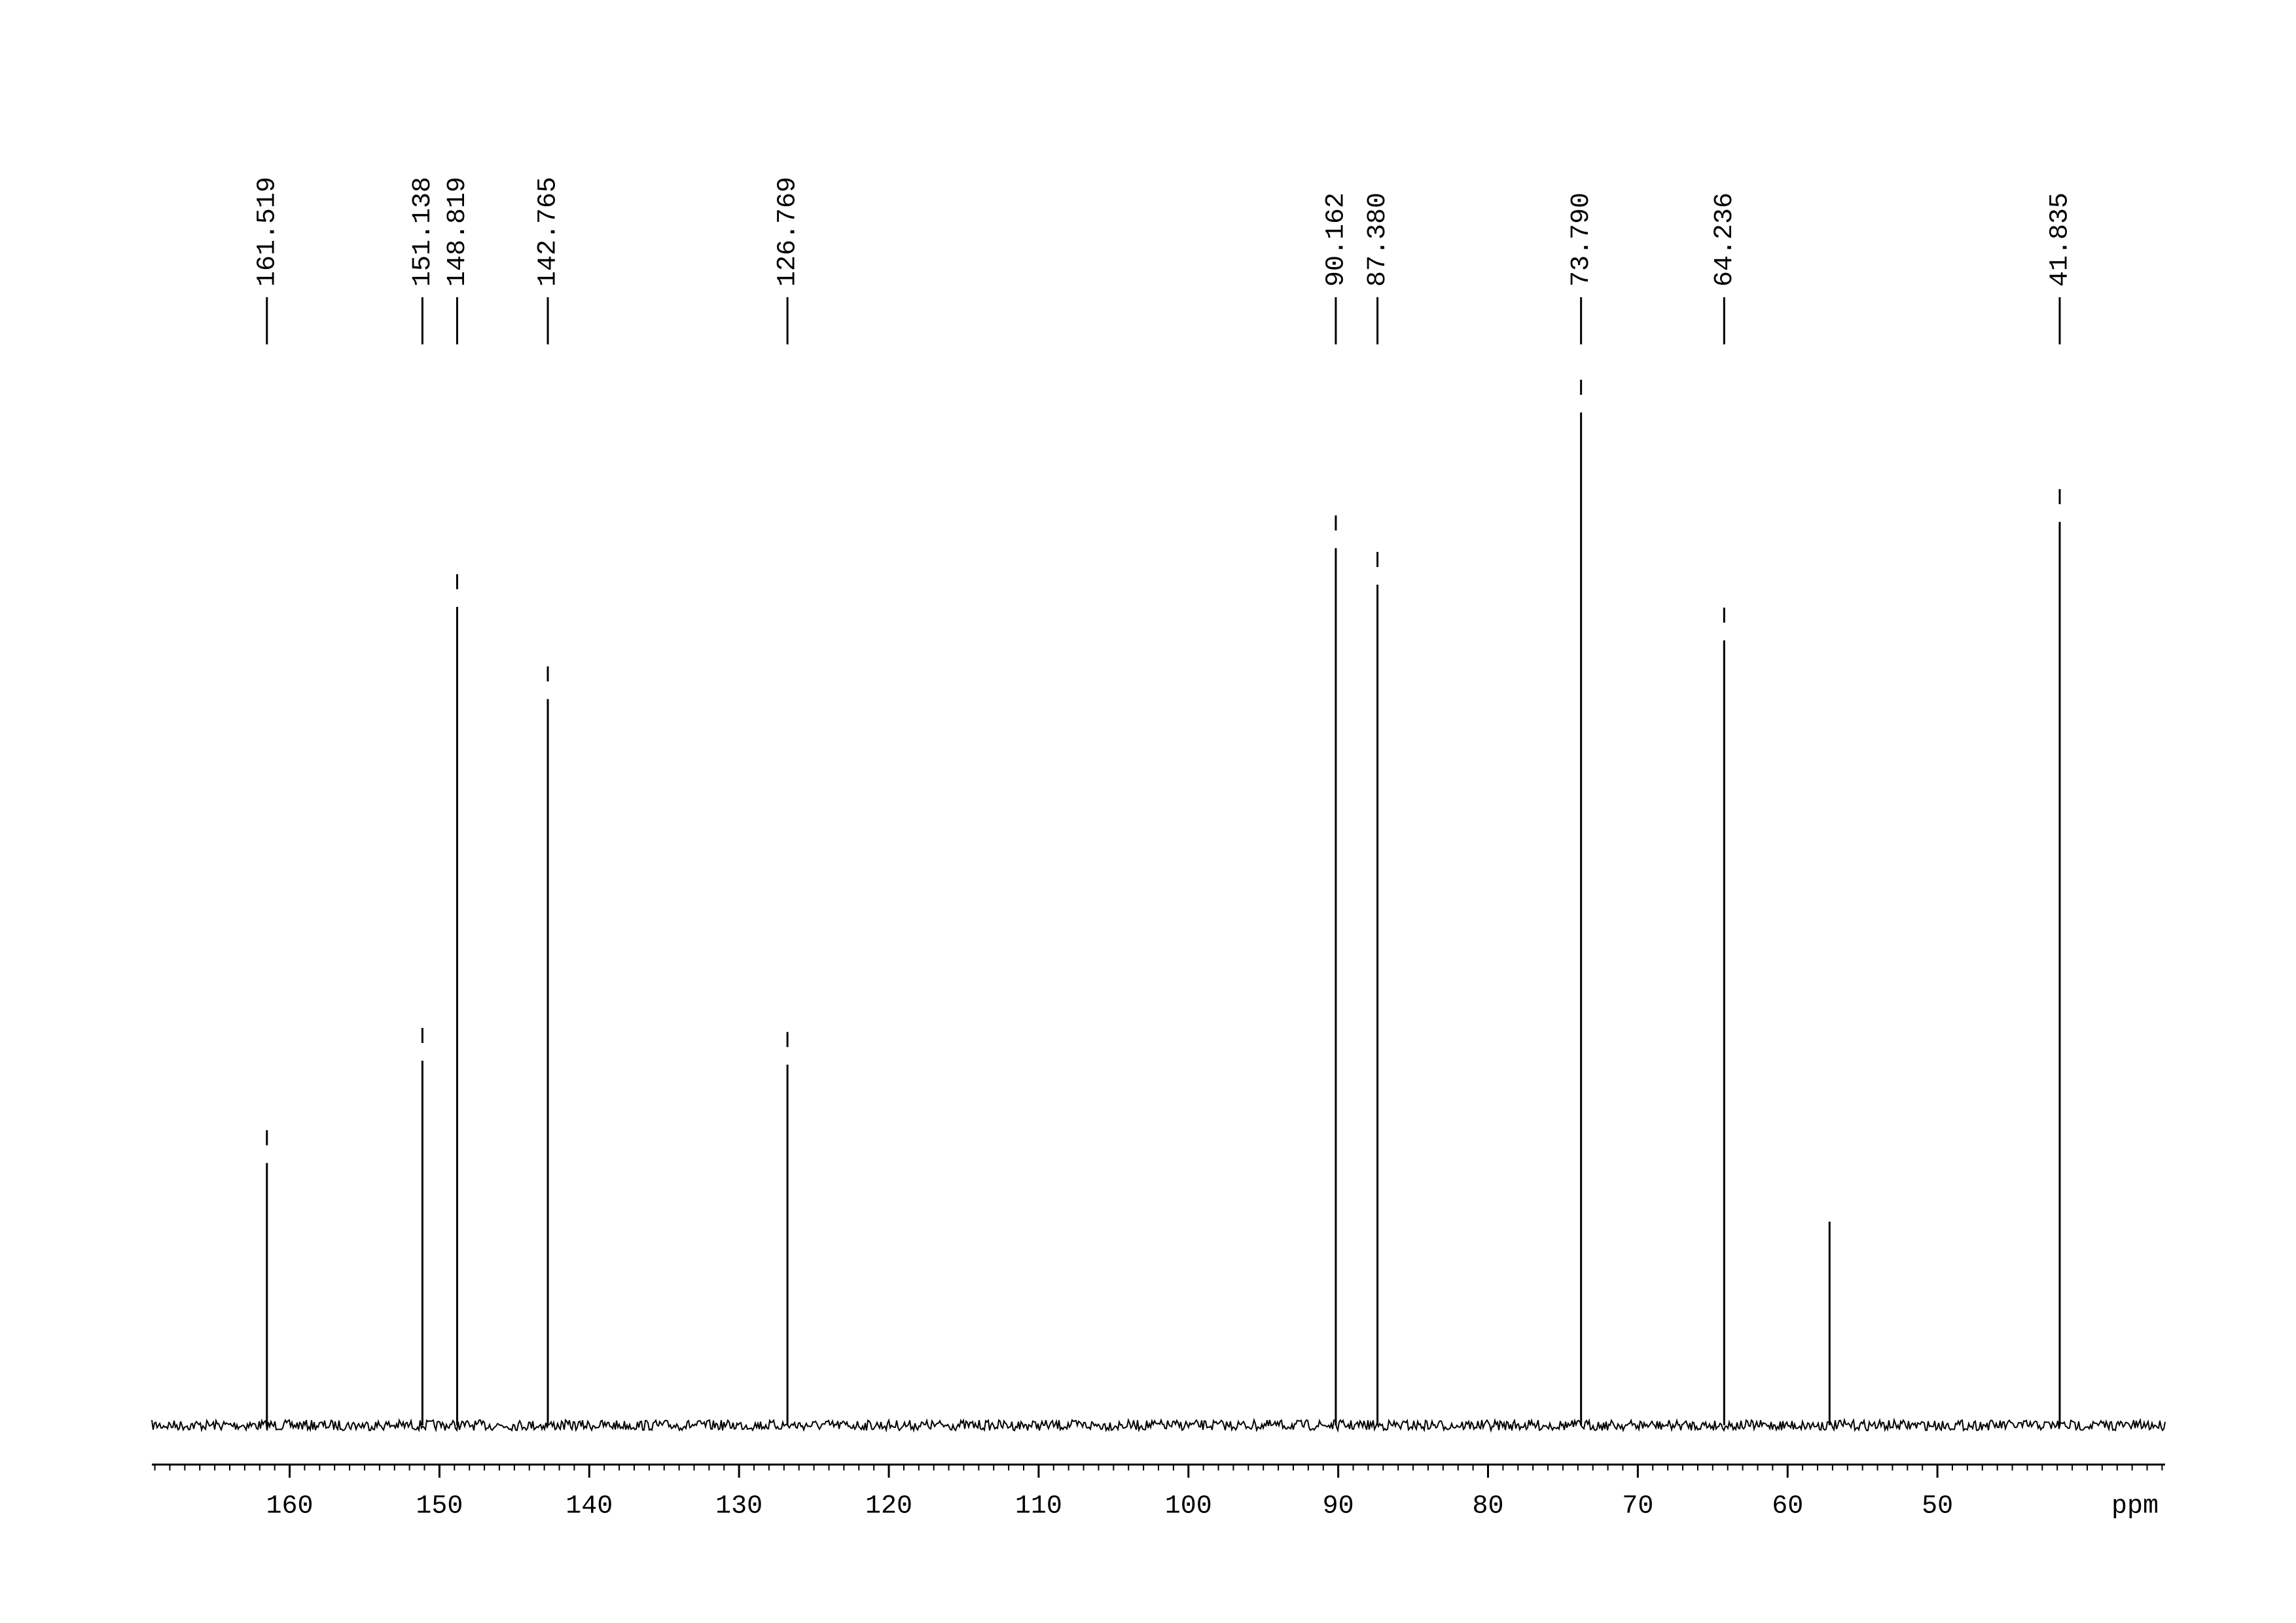 This screenshot has height=1623, width=2296. What do you see at coordinates (290, 1507) in the screenshot?
I see `x-tick-label: 160` at bounding box center [290, 1507].